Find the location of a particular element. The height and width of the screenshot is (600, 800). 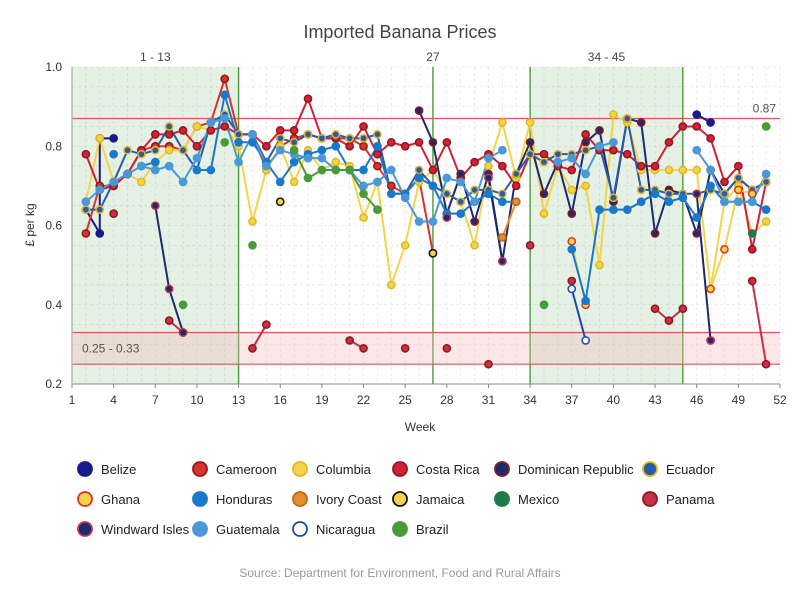

x-tick-label: 52 is located at coordinates (780, 400).